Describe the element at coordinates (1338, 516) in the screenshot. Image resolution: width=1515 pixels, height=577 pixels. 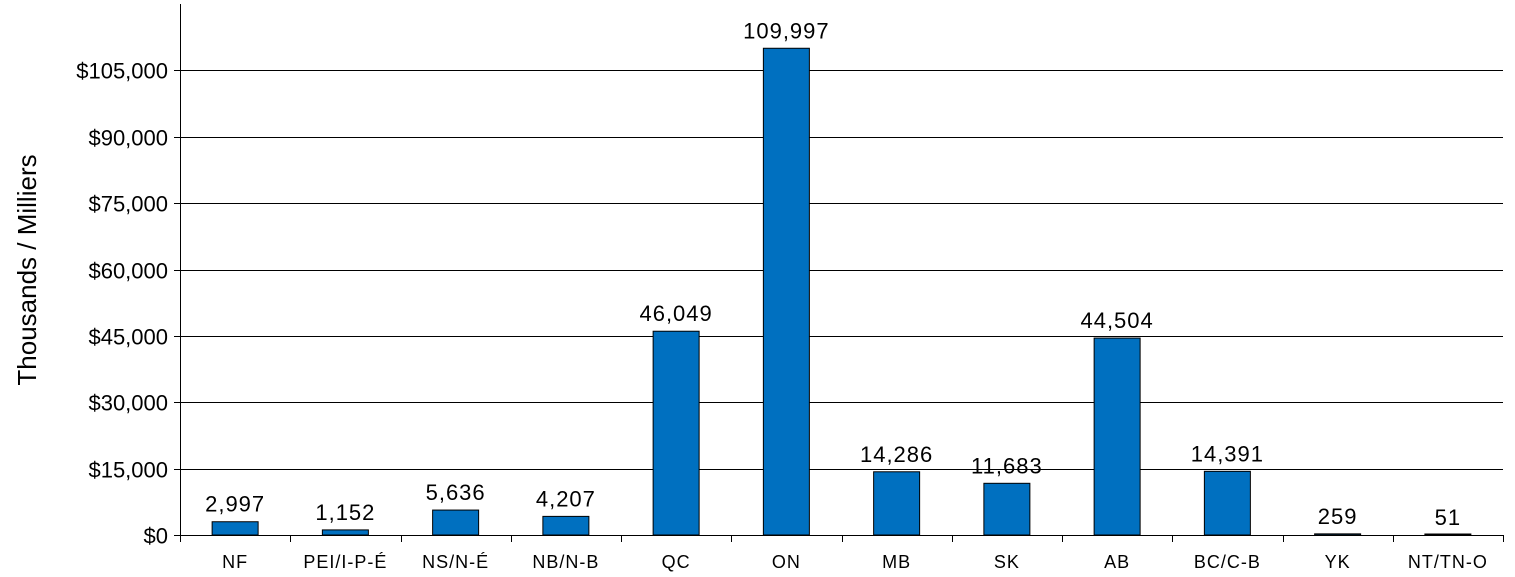
I see `data-label: 259` at that location.